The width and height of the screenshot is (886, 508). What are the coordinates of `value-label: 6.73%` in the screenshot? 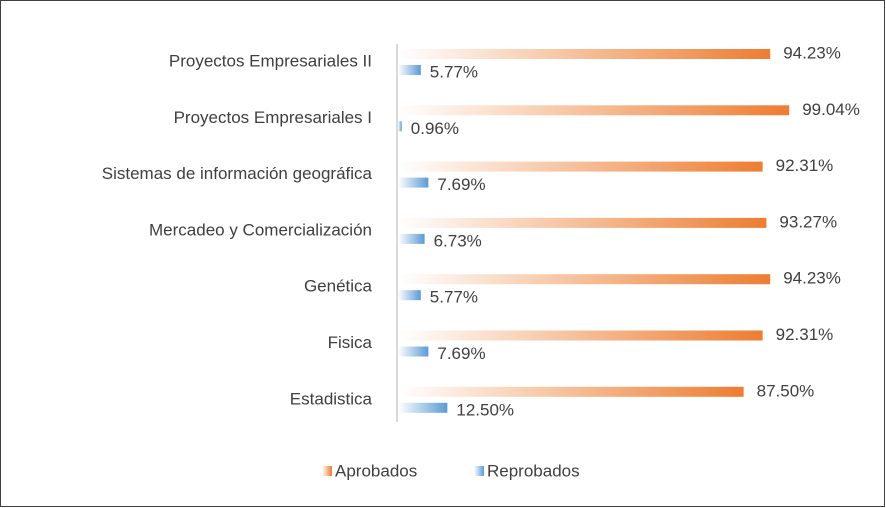 It's located at (458, 240).